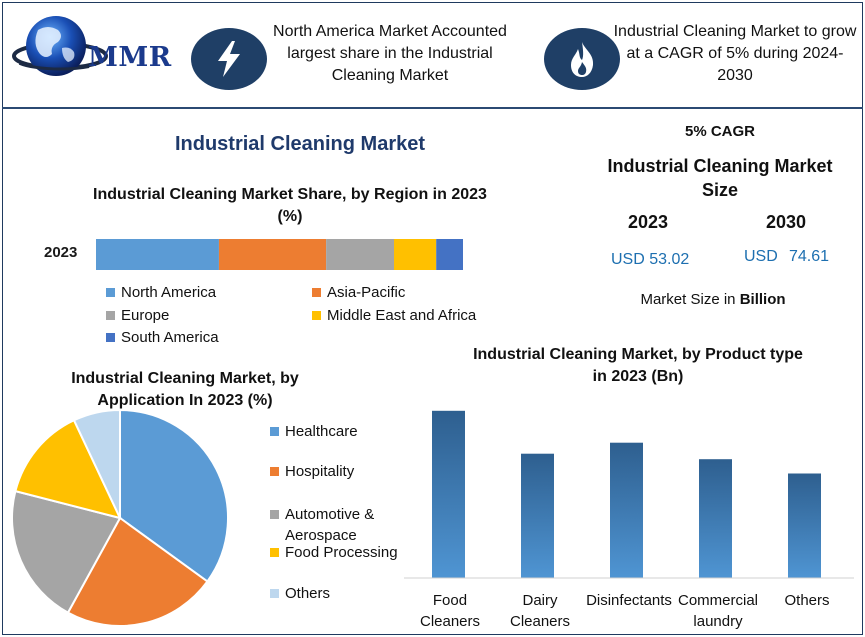 The height and width of the screenshot is (637, 865). What do you see at coordinates (415, 254) in the screenshot?
I see `region-segment-middle-east-and-africa` at bounding box center [415, 254].